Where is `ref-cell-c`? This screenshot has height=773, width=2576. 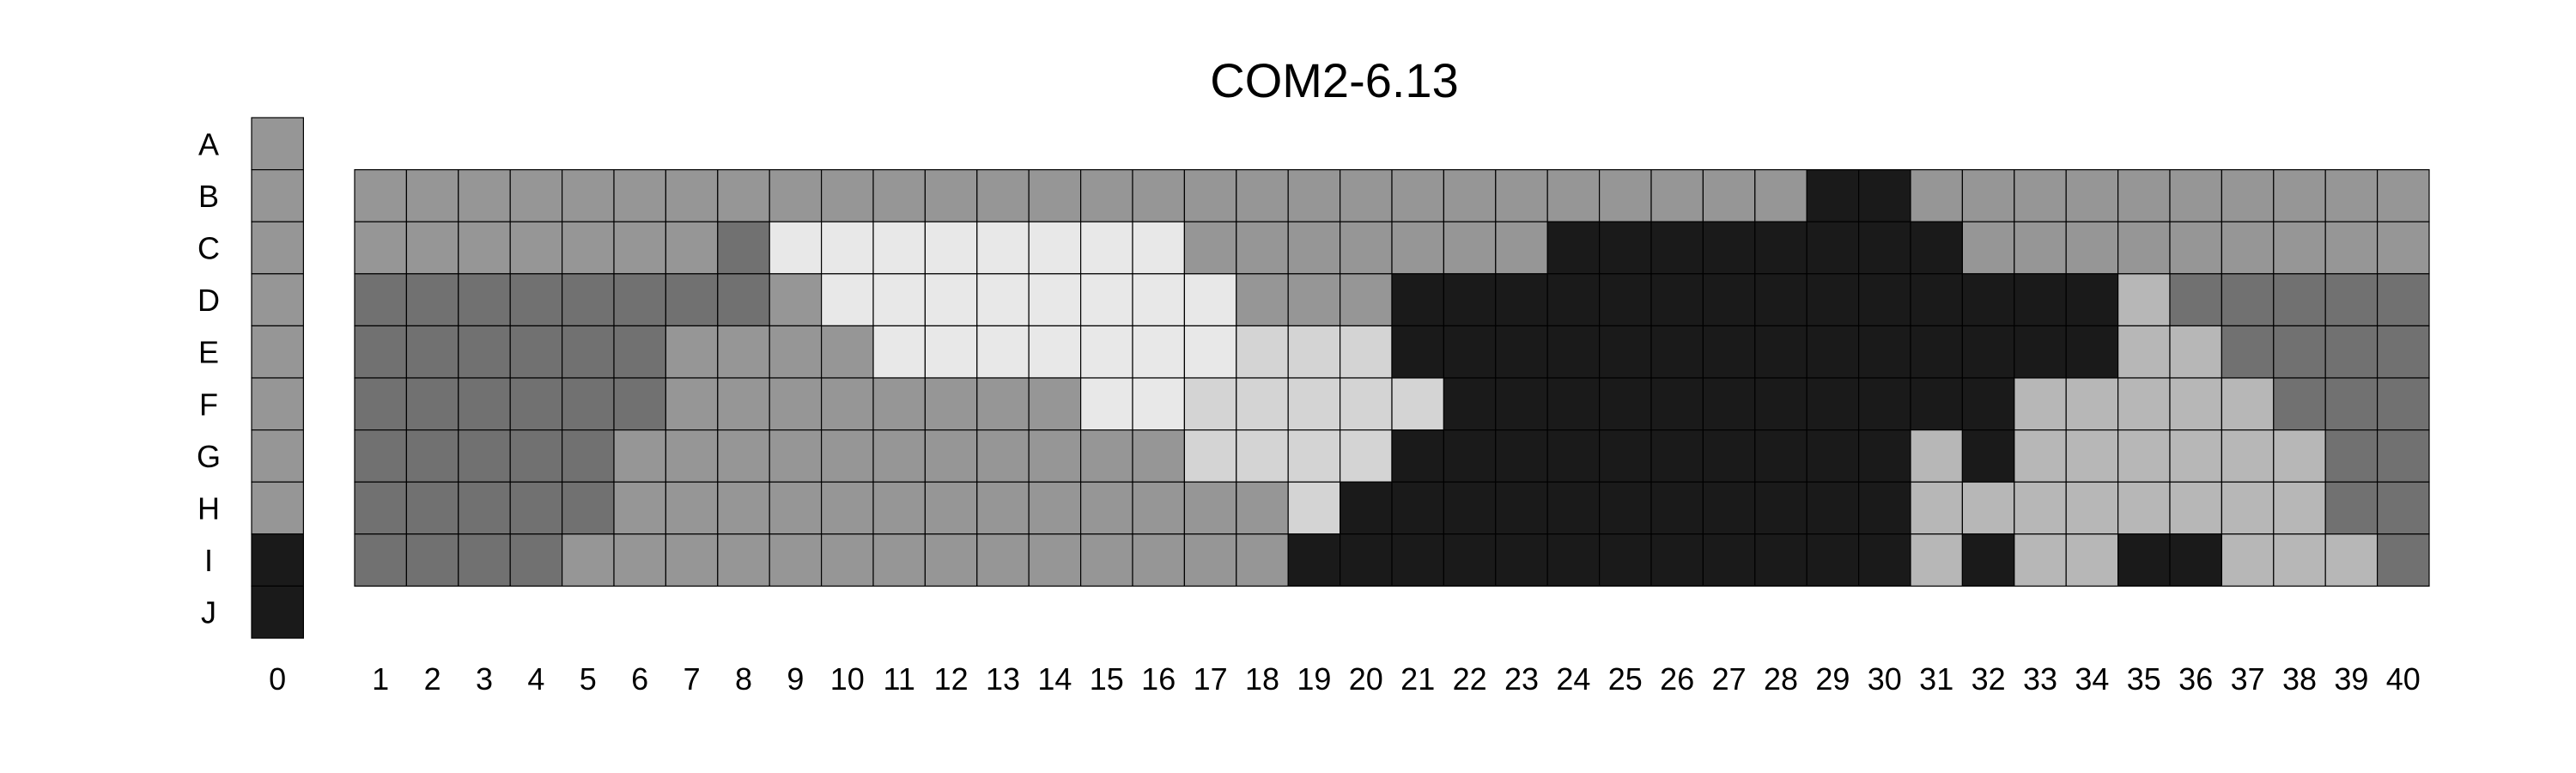 ref-cell-c is located at coordinates (278, 248).